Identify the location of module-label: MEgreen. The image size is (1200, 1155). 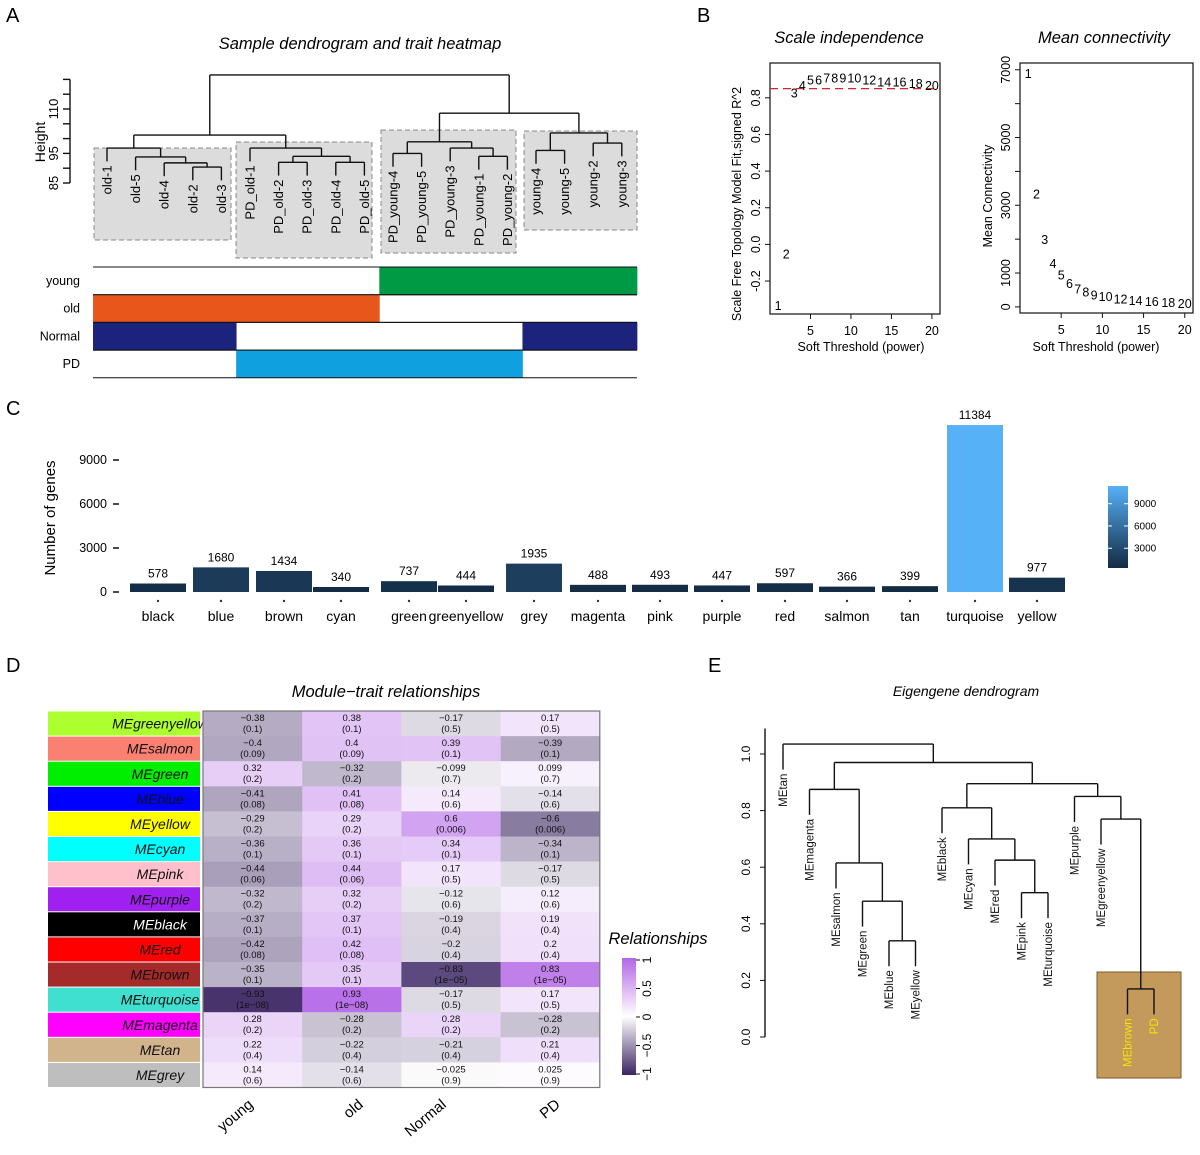
(160, 774).